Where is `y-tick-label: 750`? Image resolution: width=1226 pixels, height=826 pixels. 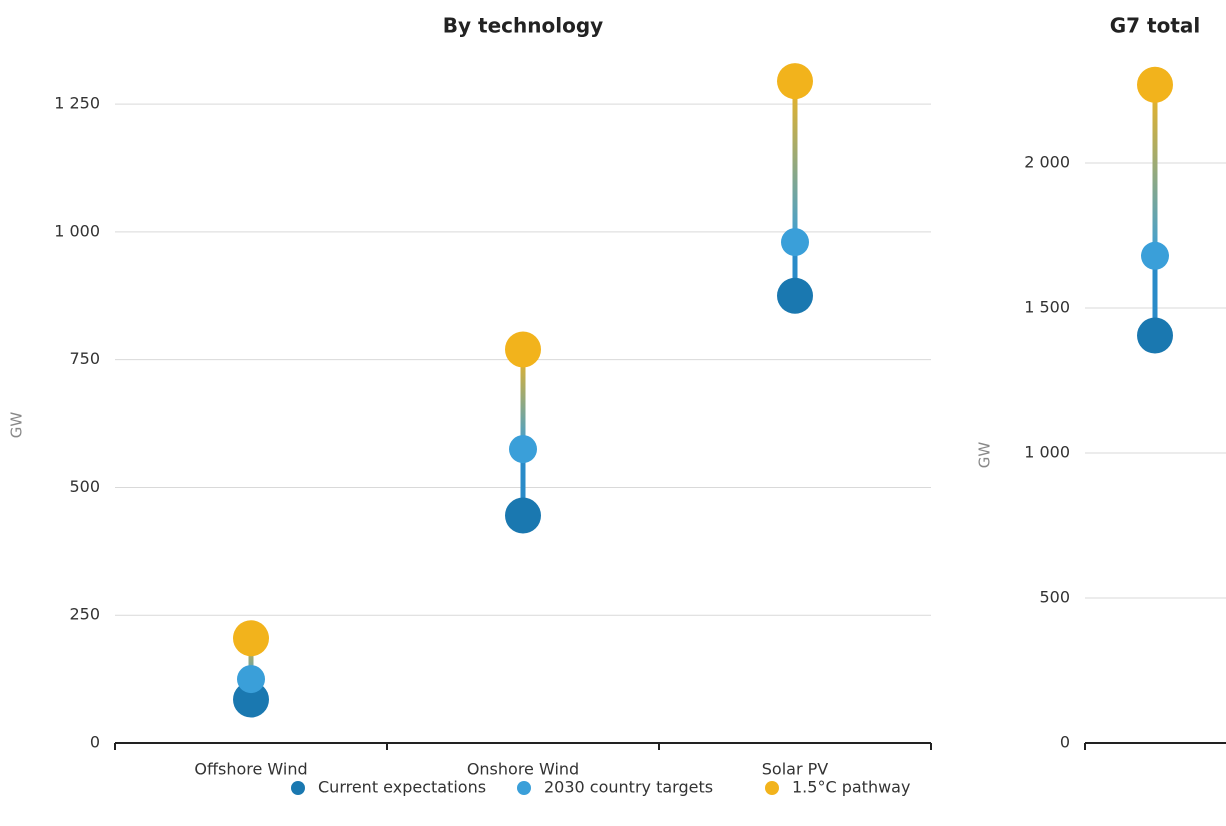 y-tick-label: 750 is located at coordinates (84, 358).